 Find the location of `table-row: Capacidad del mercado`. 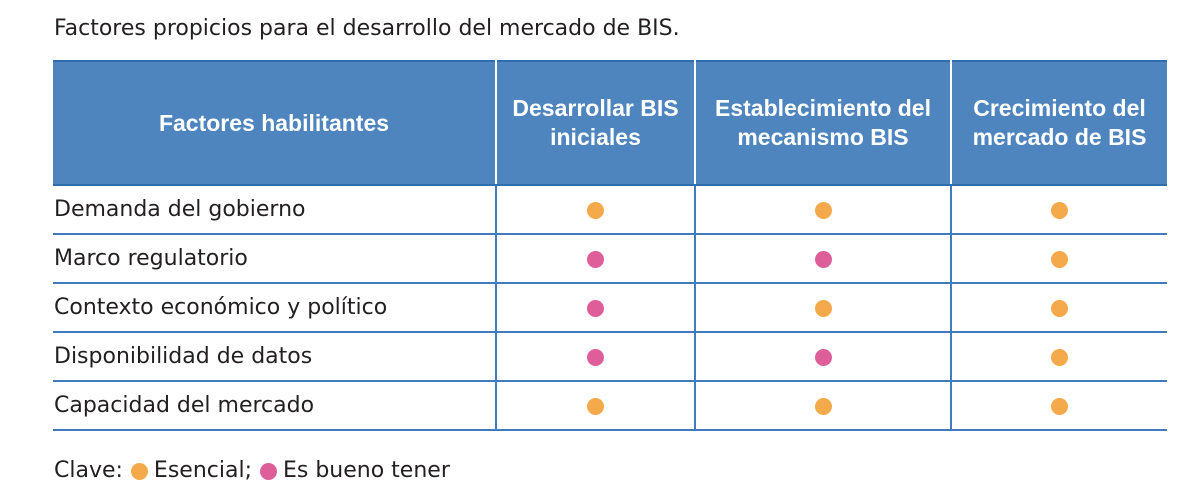

table-row: Capacidad del mercado is located at coordinates (610, 406).